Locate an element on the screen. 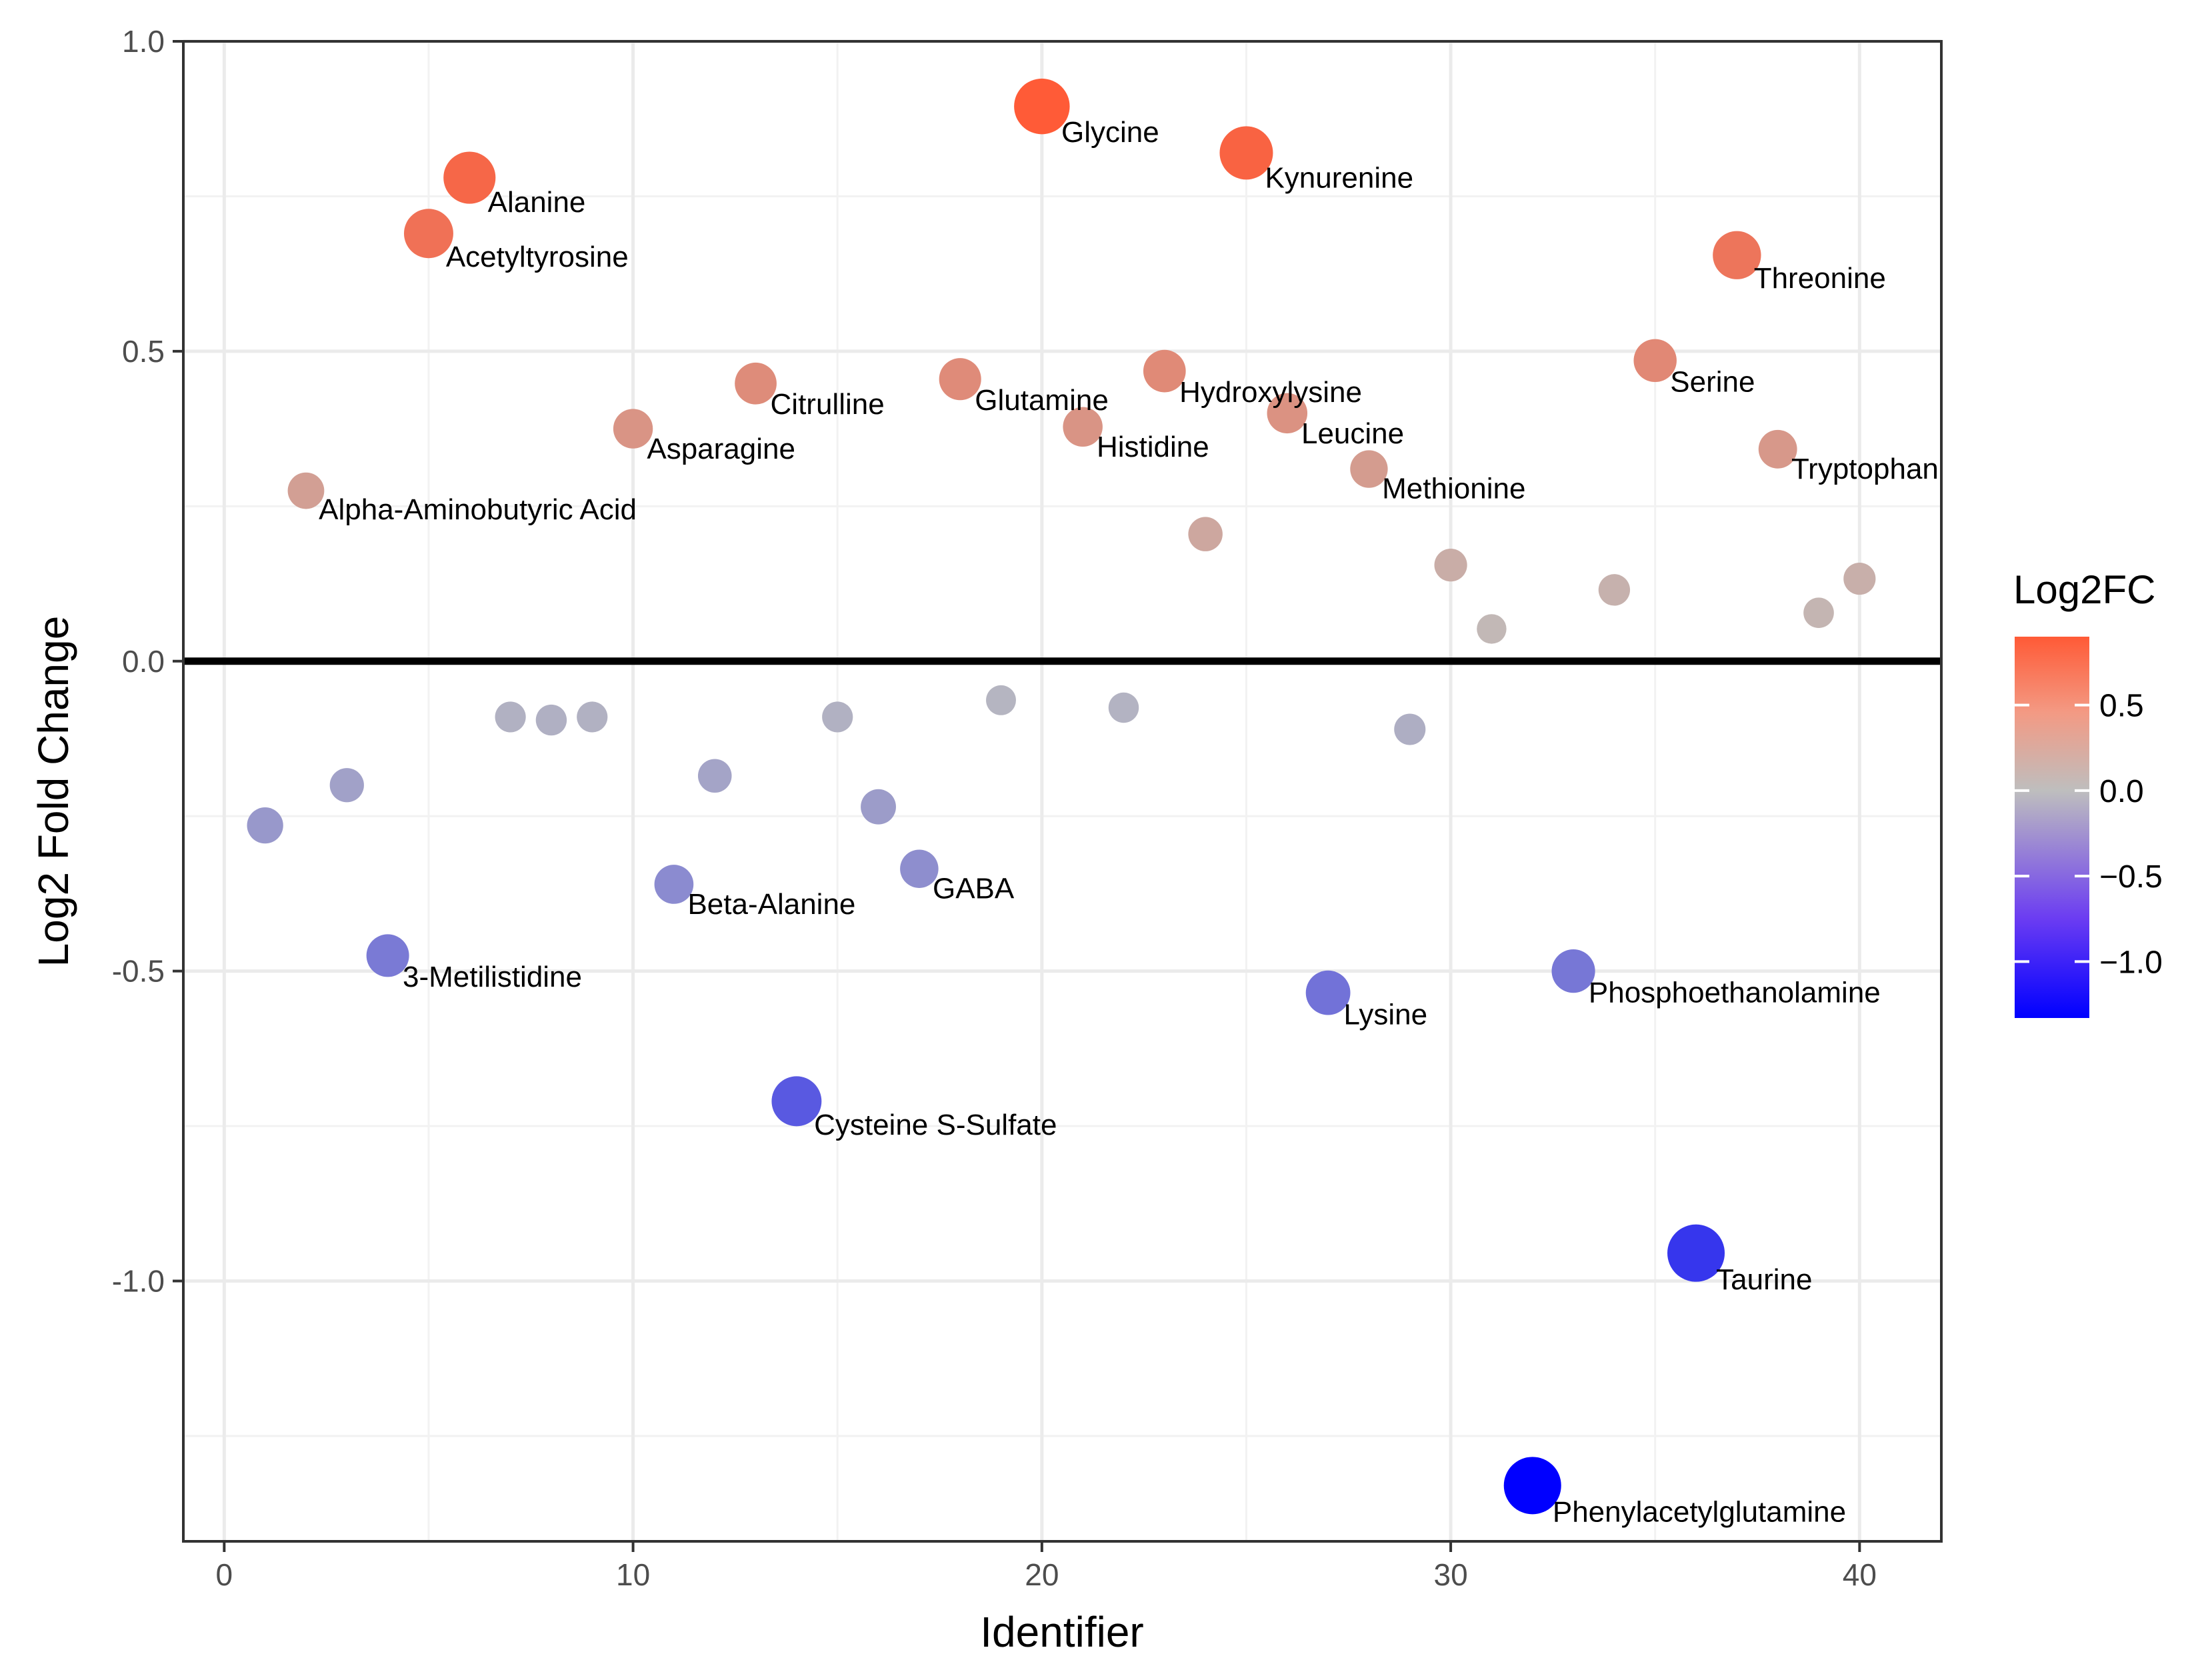  legend-tick-label: 0.5 is located at coordinates (2121, 706).